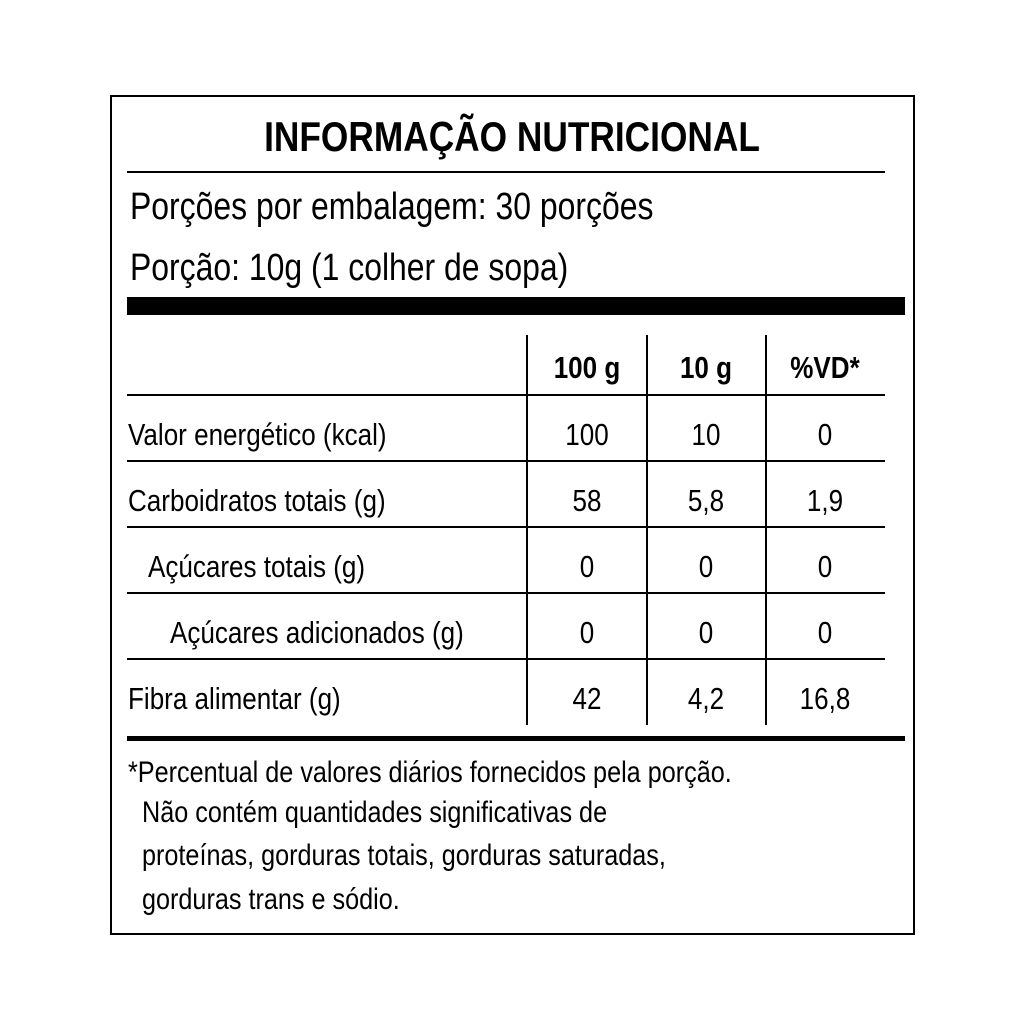 The image size is (1024, 1024). I want to click on footnote-line: gorduras trans e sódio., so click(271, 899).